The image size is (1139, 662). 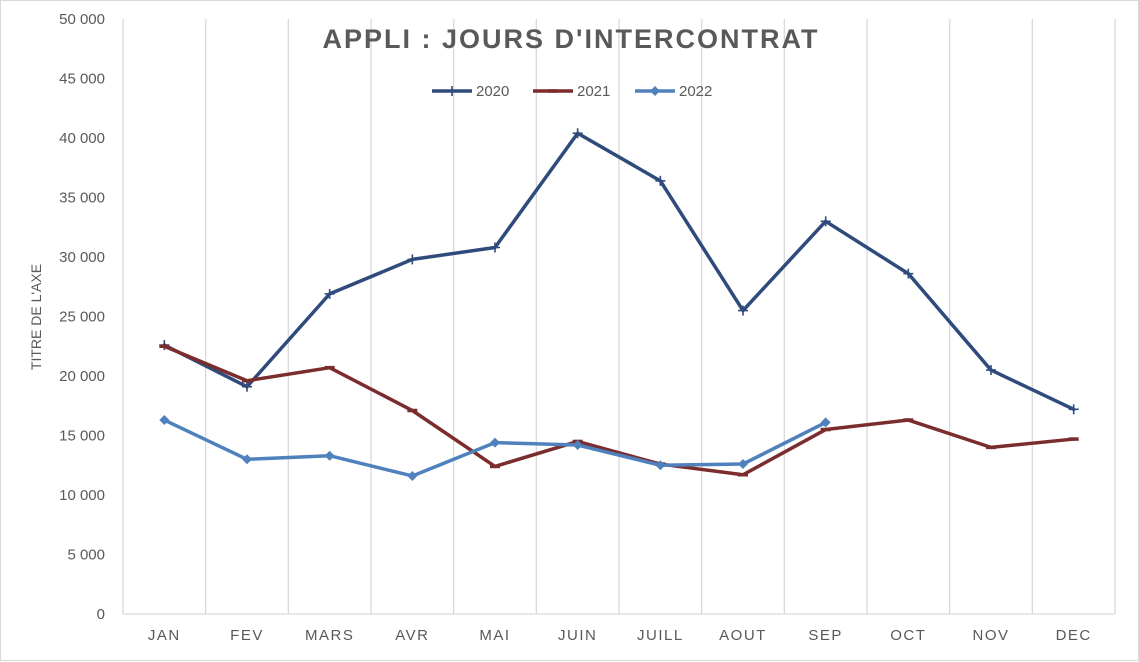 What do you see at coordinates (990, 635) in the screenshot?
I see `x-tick-label: NOV` at bounding box center [990, 635].